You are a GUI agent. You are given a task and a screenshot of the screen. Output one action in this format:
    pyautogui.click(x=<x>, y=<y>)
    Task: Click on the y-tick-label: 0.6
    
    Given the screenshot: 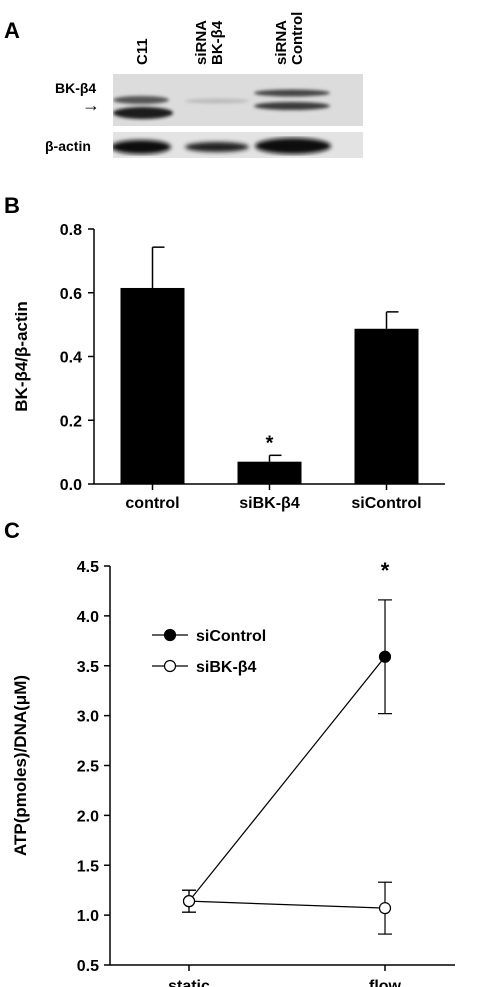 What is the action you would take?
    pyautogui.click(x=71, y=294)
    